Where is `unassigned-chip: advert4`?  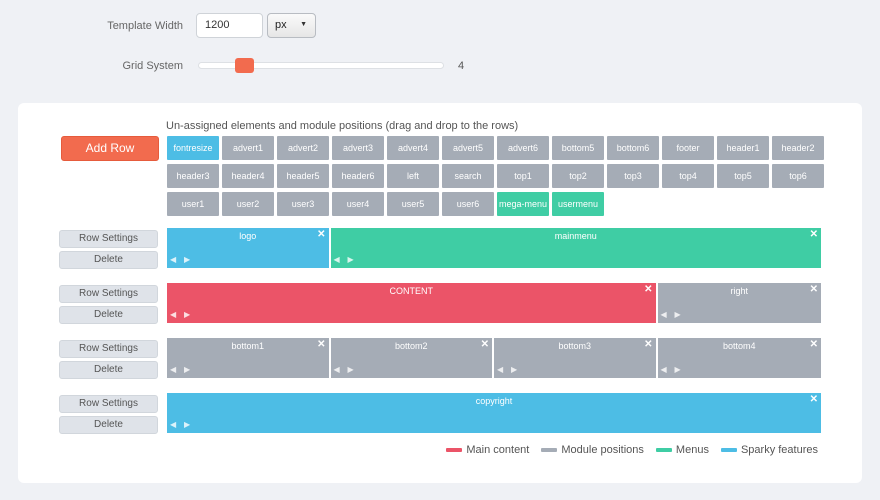
unassigned-chip: advert4 is located at coordinates (413, 148).